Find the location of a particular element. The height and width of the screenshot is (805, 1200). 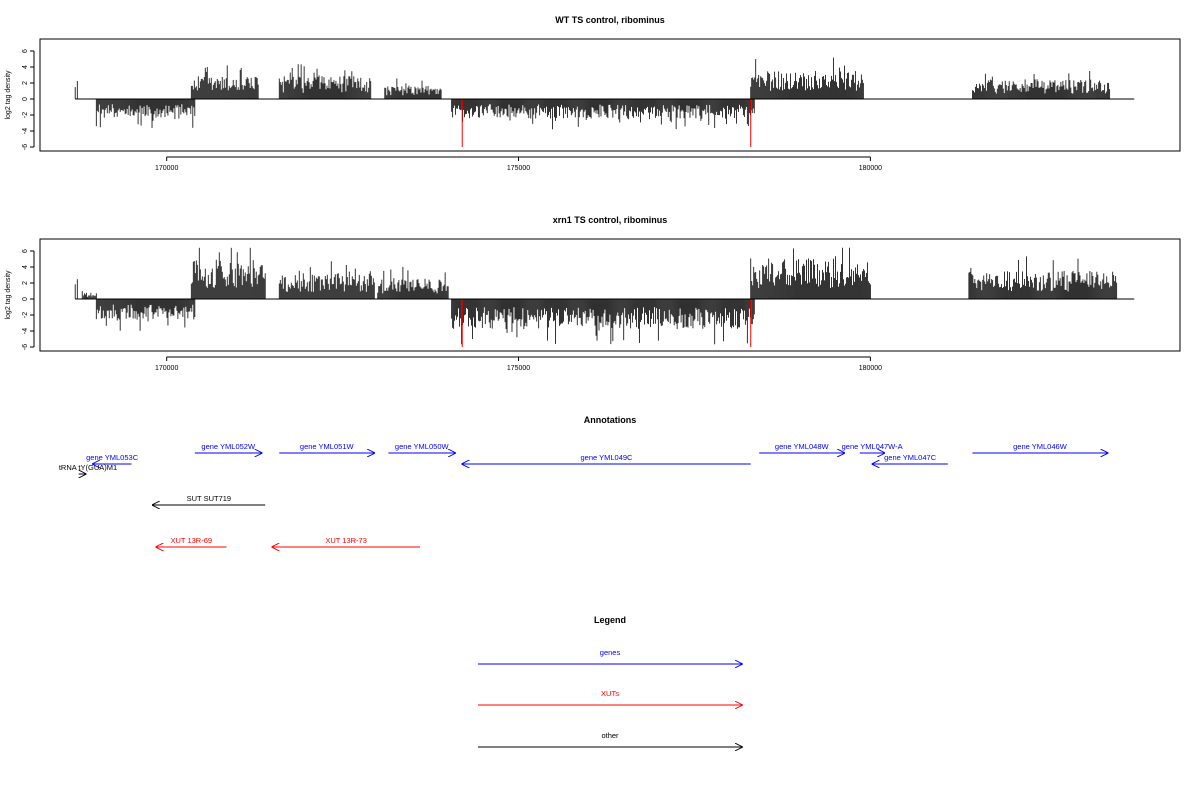

feature-label: gene YML053C is located at coordinates (112, 457).